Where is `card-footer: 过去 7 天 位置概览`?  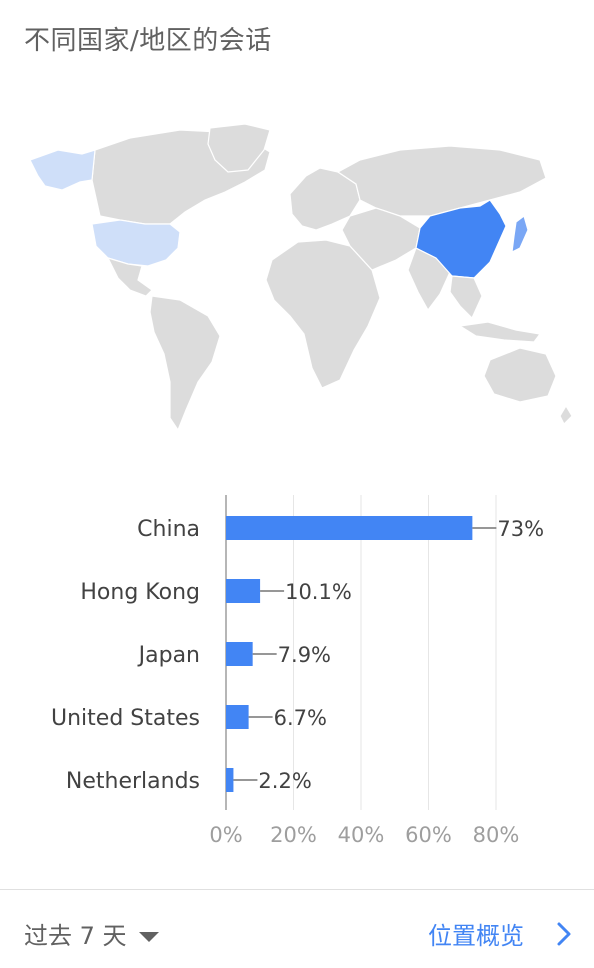
card-footer: 过去 7 天 位置概览 is located at coordinates (297, 929).